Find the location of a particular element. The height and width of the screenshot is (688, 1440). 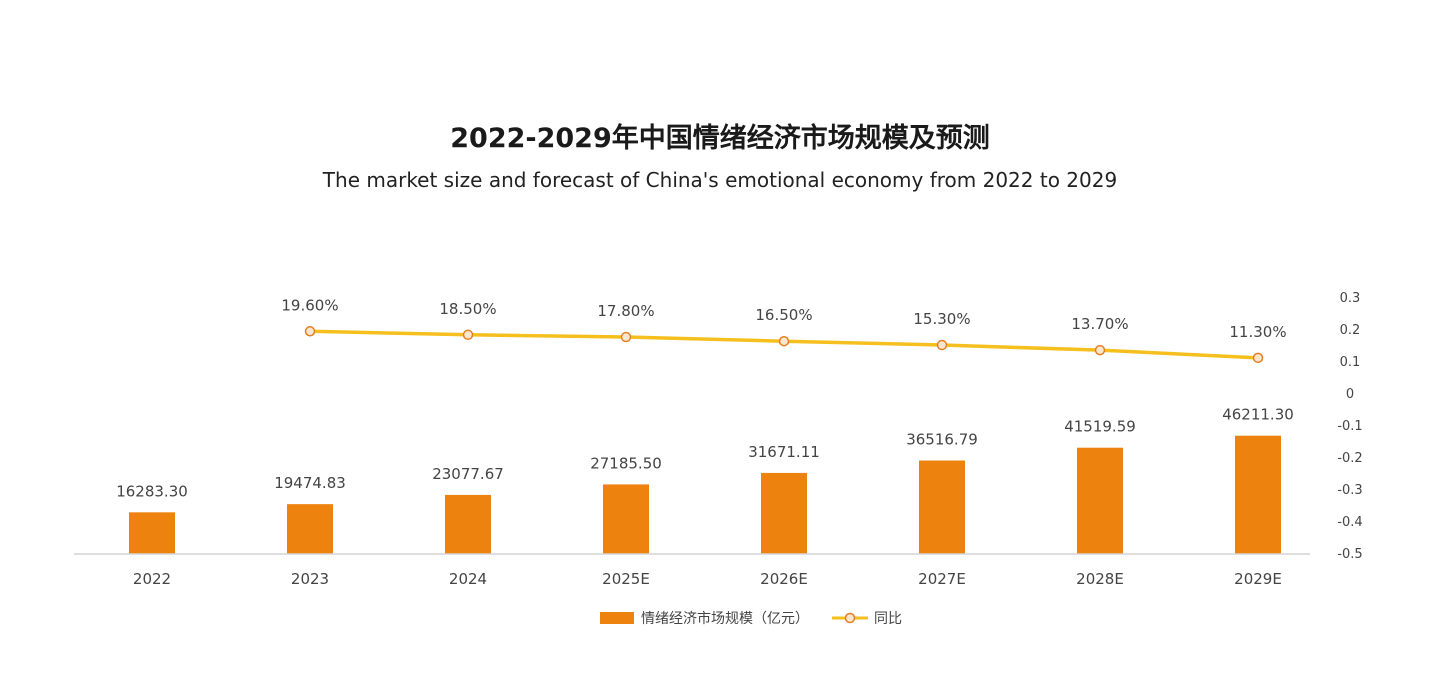

x-tick-2024: 2024 is located at coordinates (468, 579).